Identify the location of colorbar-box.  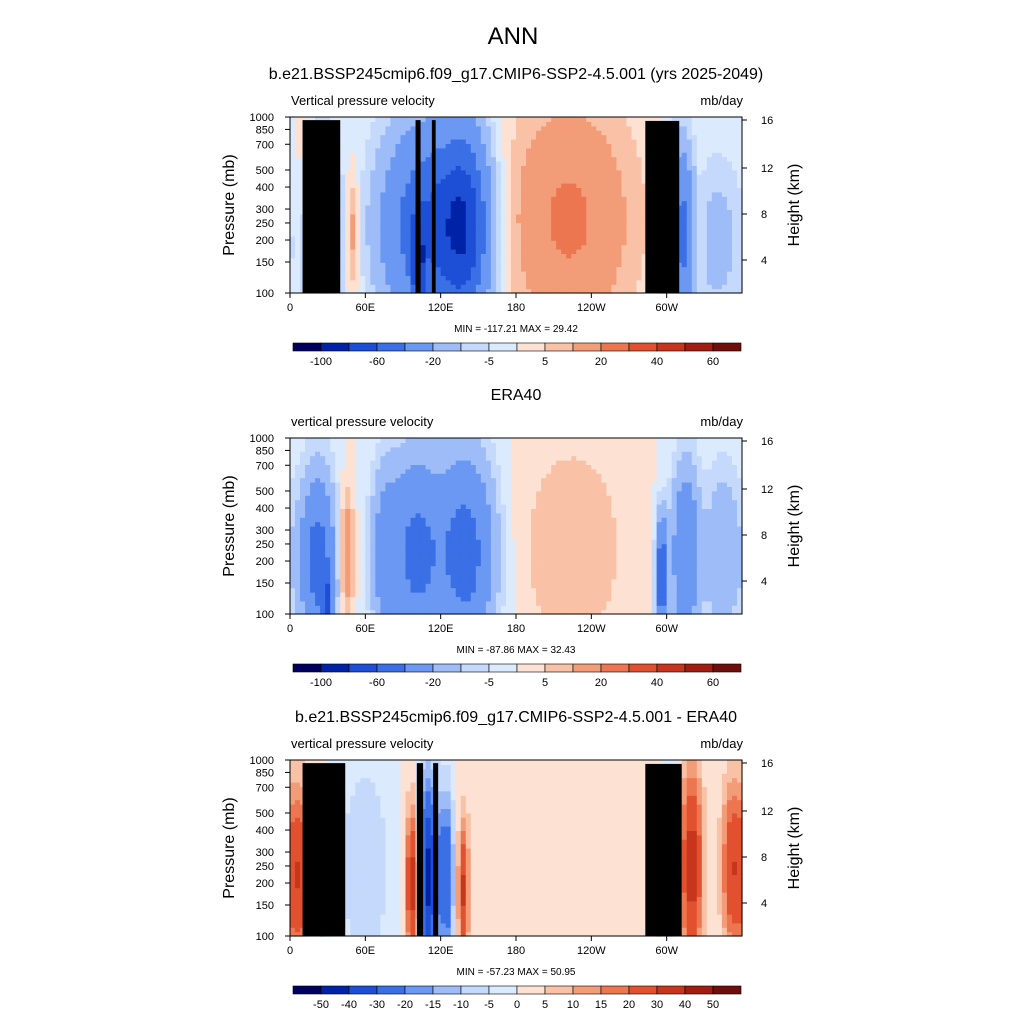
(615, 347).